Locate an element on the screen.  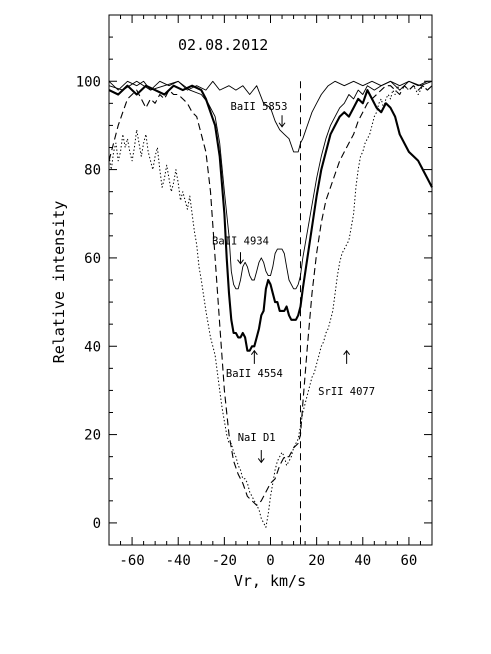
x-axis-label: Vr, km/s is located at coordinates (270, 581).